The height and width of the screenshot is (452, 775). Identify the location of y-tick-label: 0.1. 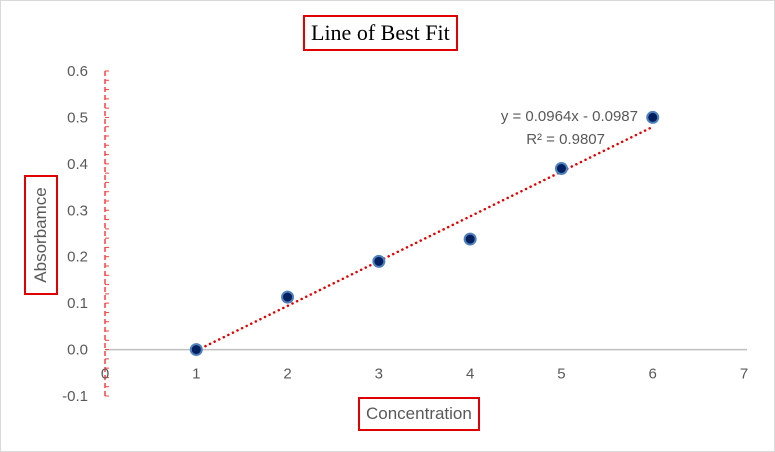
(77, 303).